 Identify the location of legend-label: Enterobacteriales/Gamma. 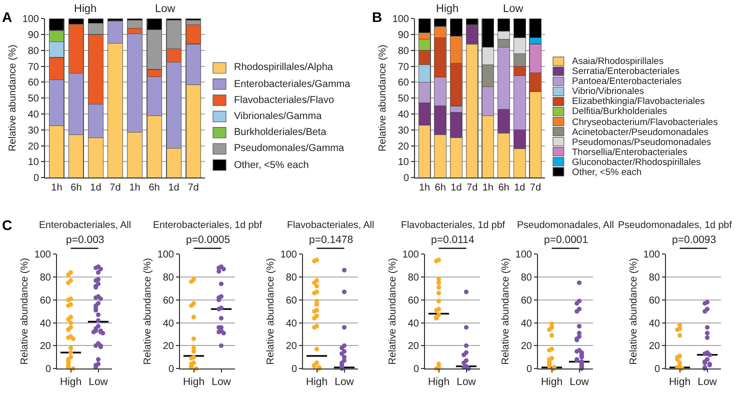
(292, 84).